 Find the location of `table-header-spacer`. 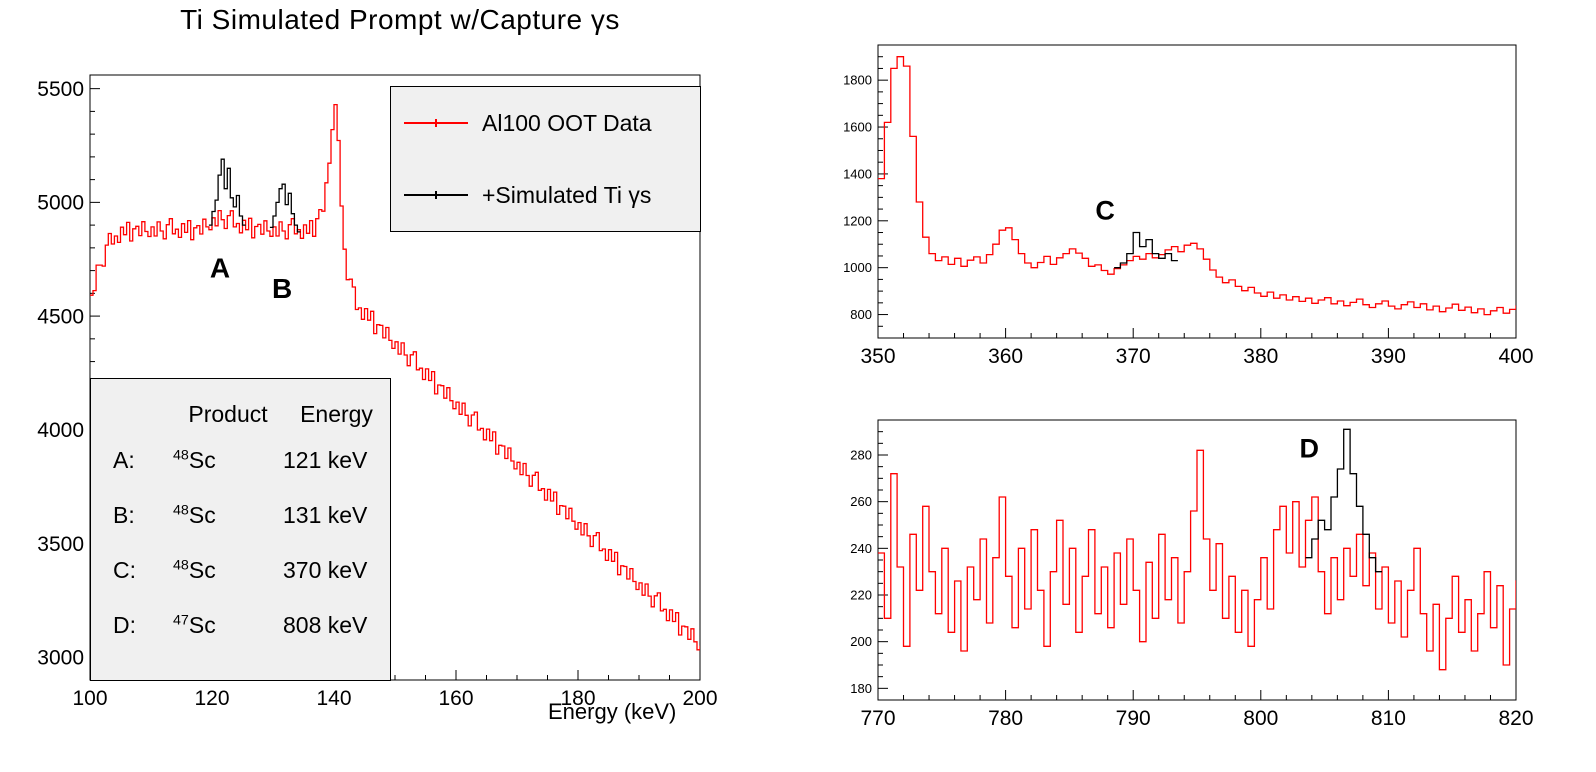

table-header-spacer is located at coordinates (143, 414).